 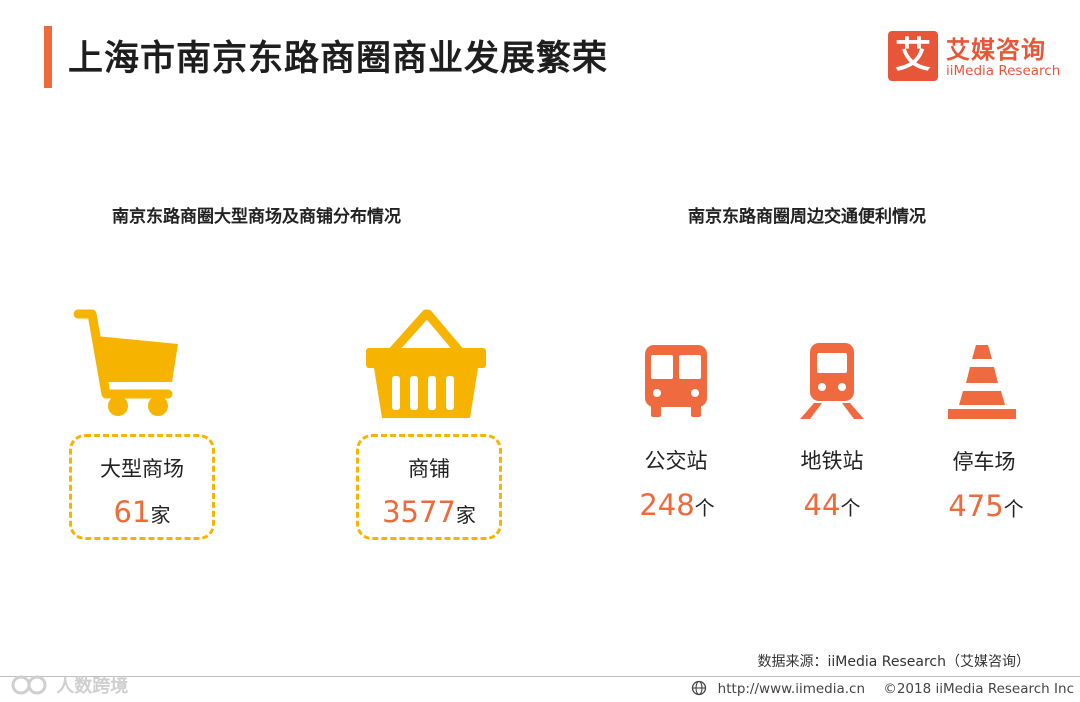 What do you see at coordinates (832, 381) in the screenshot?
I see `metro-icon` at bounding box center [832, 381].